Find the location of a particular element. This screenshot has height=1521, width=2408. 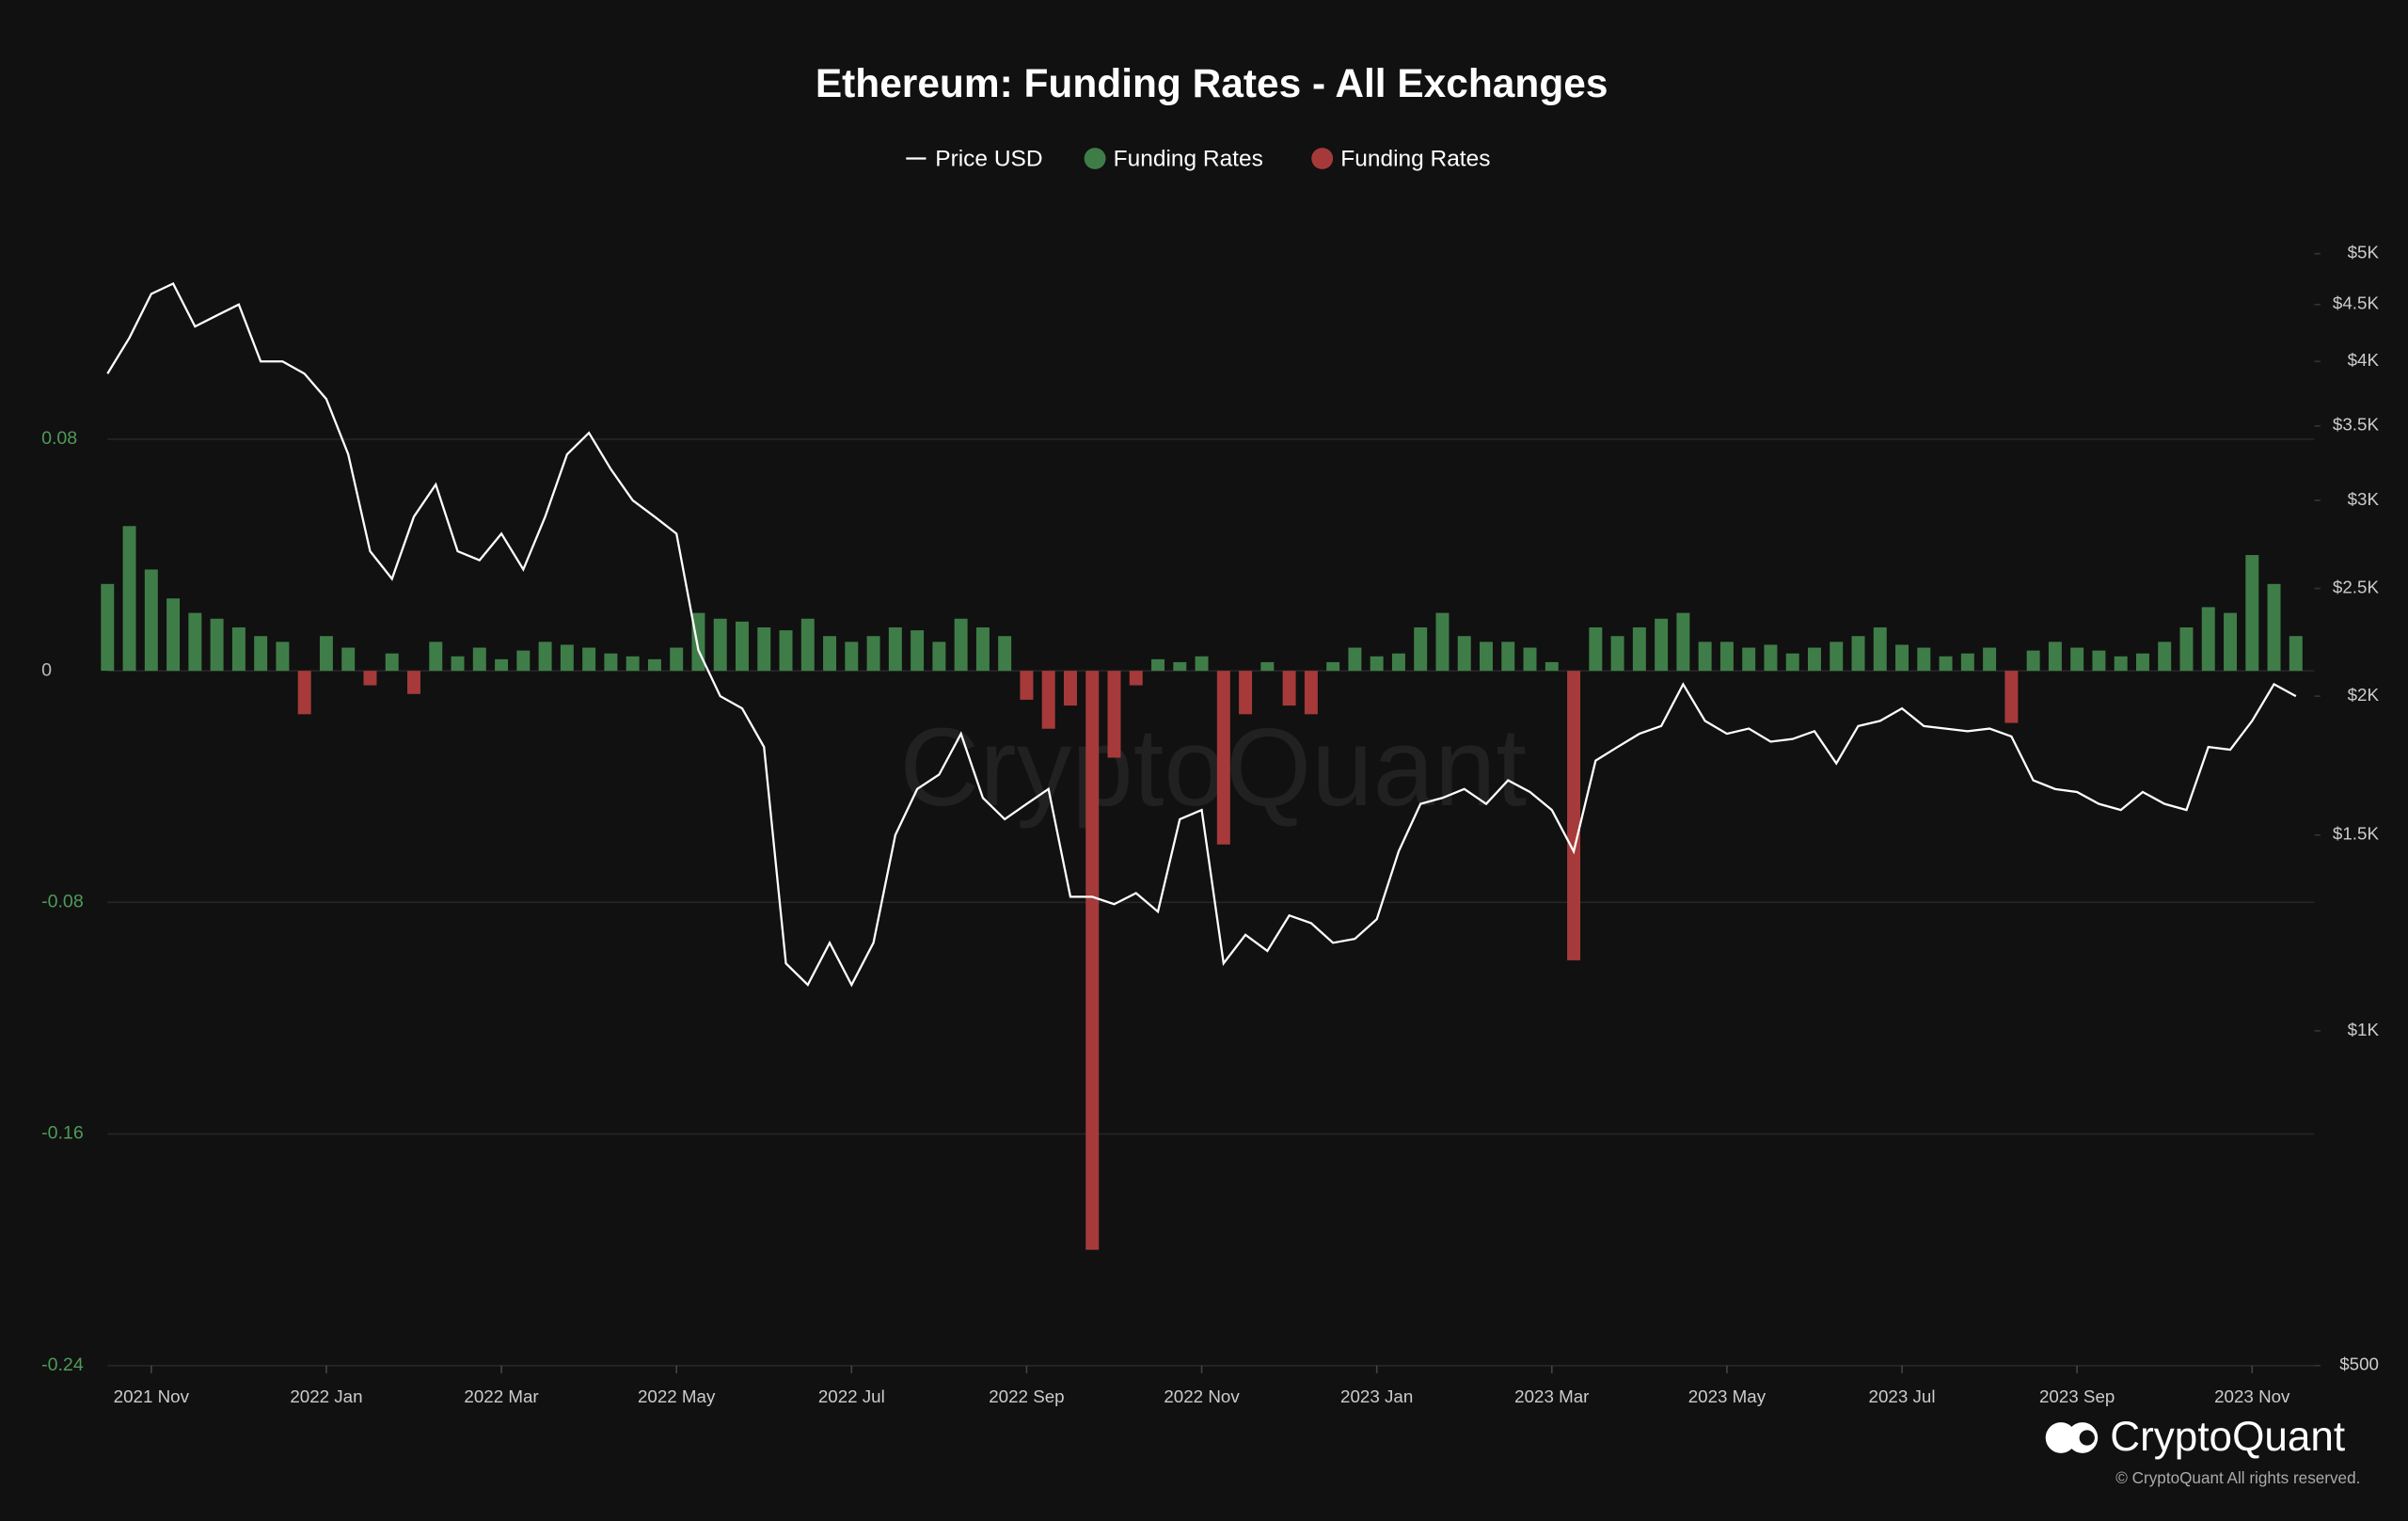

y2-tick-label: $4K is located at coordinates (2364, 360).